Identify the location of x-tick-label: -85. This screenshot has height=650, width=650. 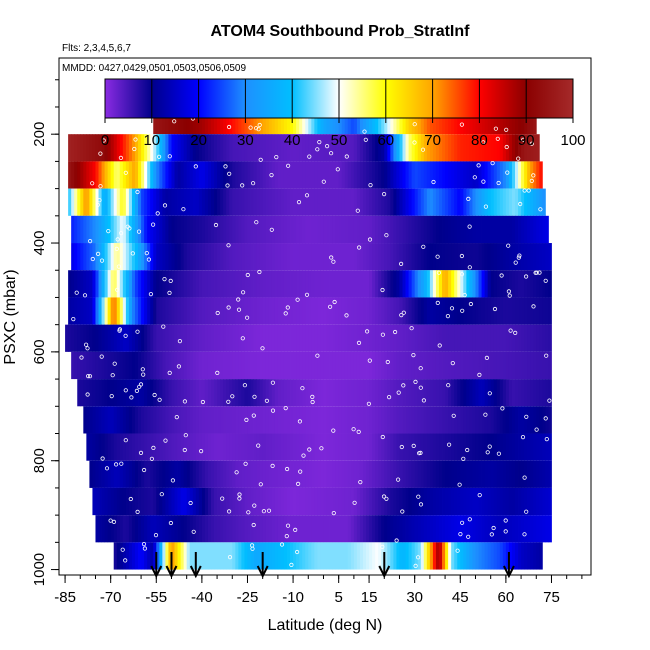
(65, 597).